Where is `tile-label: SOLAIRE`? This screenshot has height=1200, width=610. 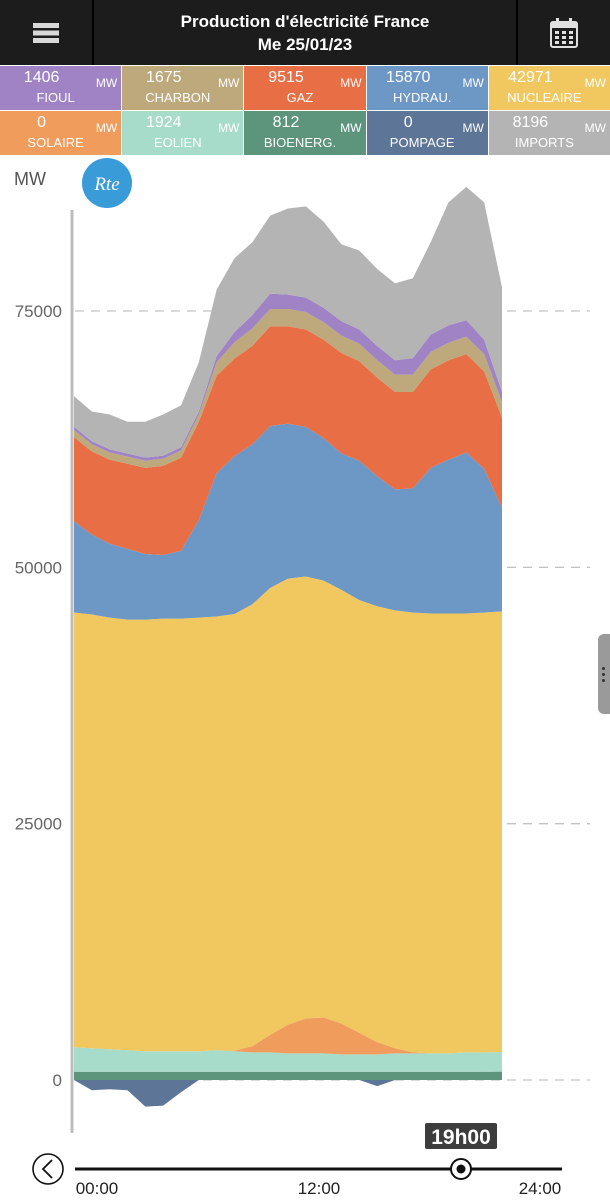
tile-label: SOLAIRE is located at coordinates (55, 142).